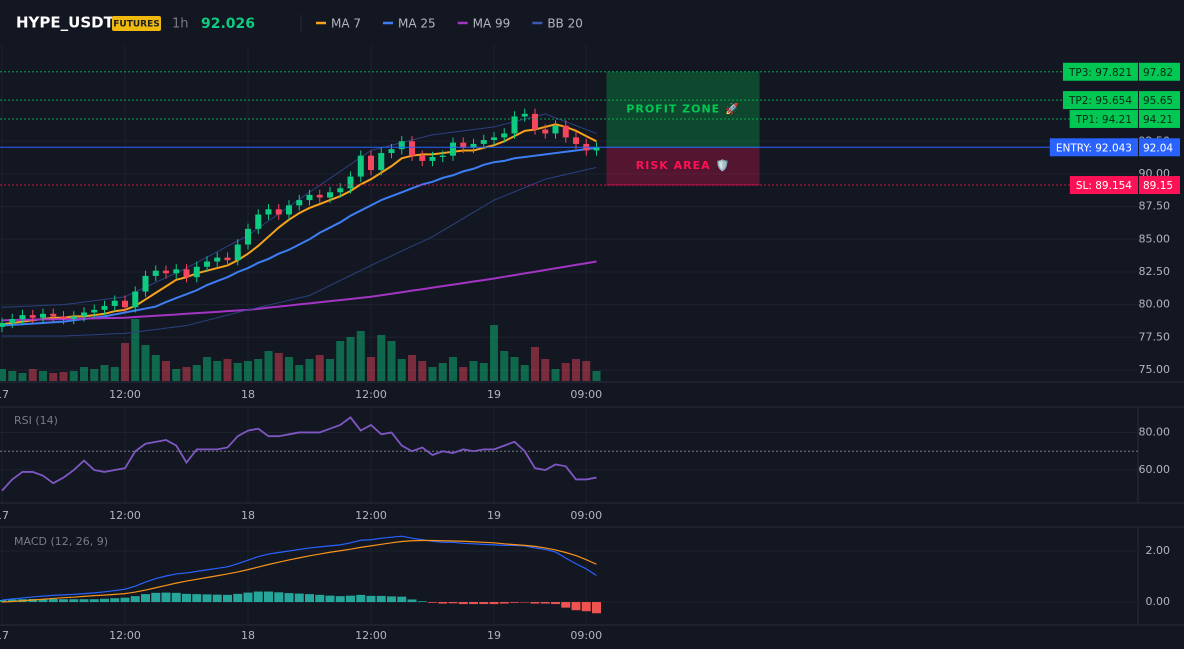 Image resolution: width=1184 pixels, height=649 pixels. What do you see at coordinates (228, 24) in the screenshot?
I see `price: 92.026` at bounding box center [228, 24].